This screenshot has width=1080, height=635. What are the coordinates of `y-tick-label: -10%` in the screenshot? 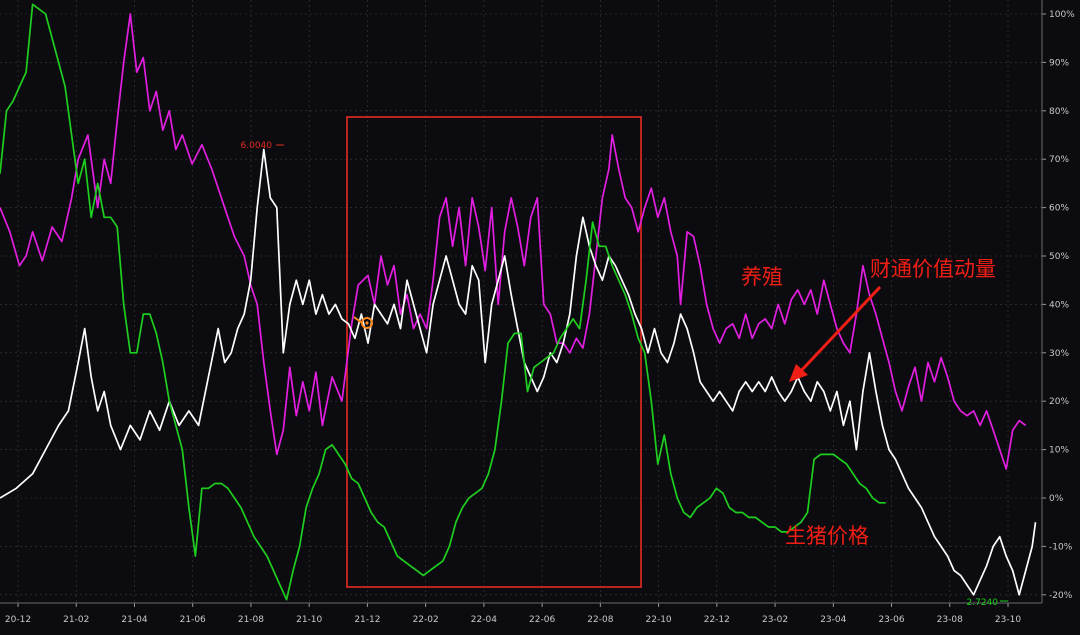 It's located at (1061, 547).